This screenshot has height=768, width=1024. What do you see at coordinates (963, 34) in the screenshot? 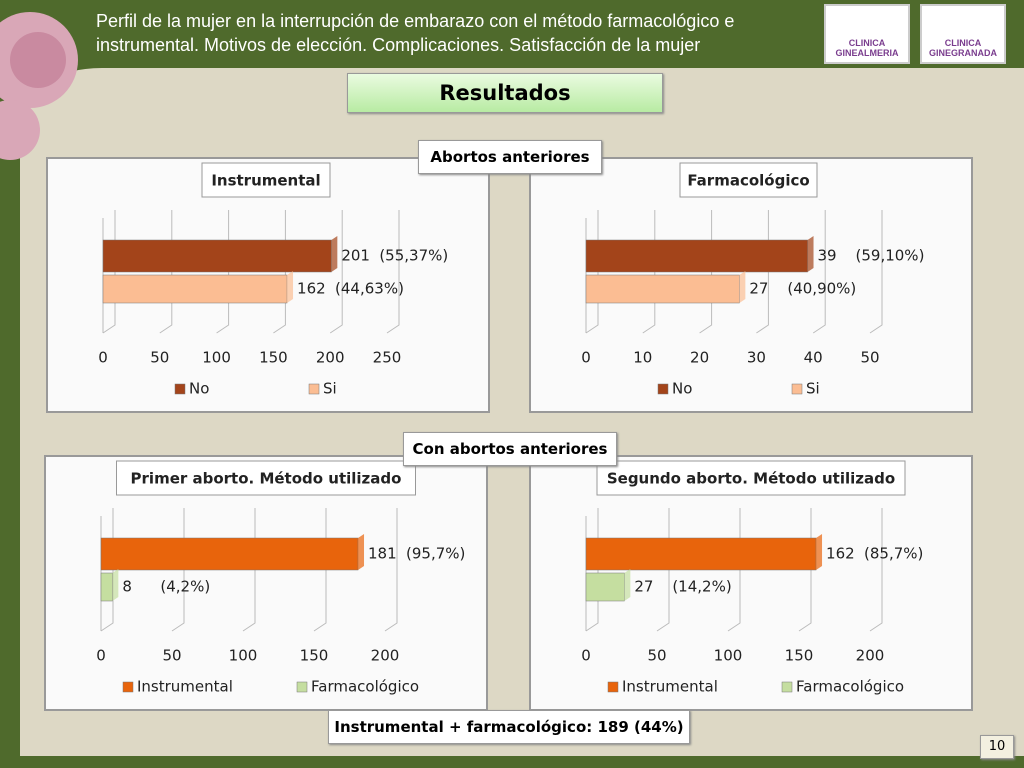
I see `logo: CLINICA GINEGRANADA` at bounding box center [963, 34].